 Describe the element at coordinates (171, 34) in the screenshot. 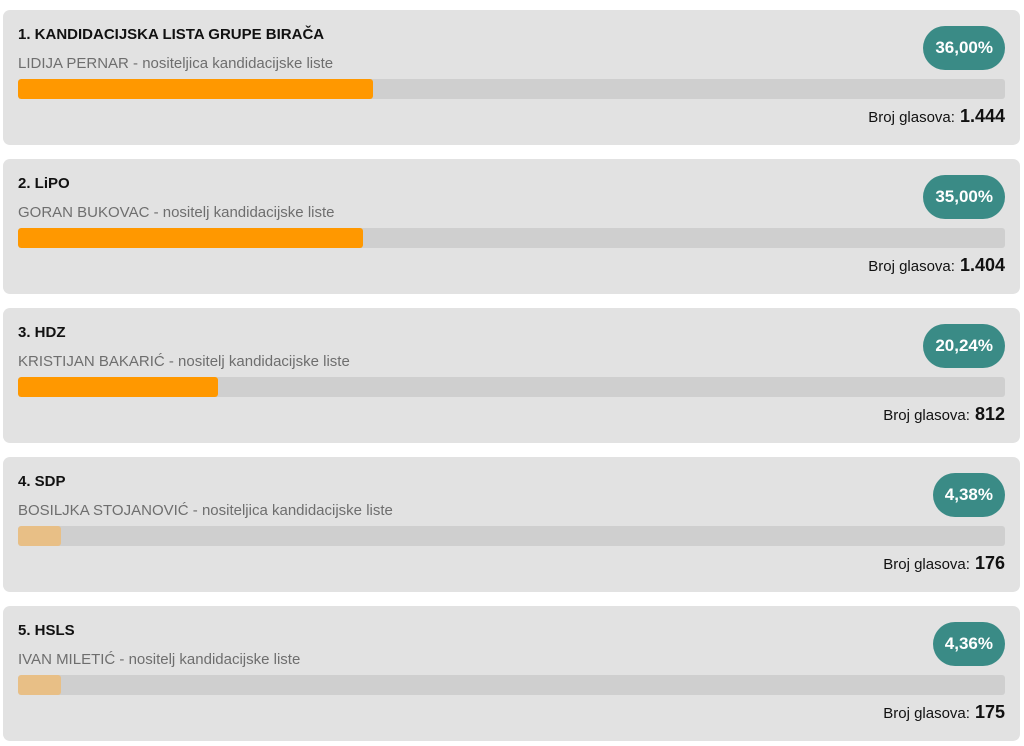

I see `candidate-title: 1. KANDIDACIJSKA LISTA GRUPE BIRAČA` at that location.